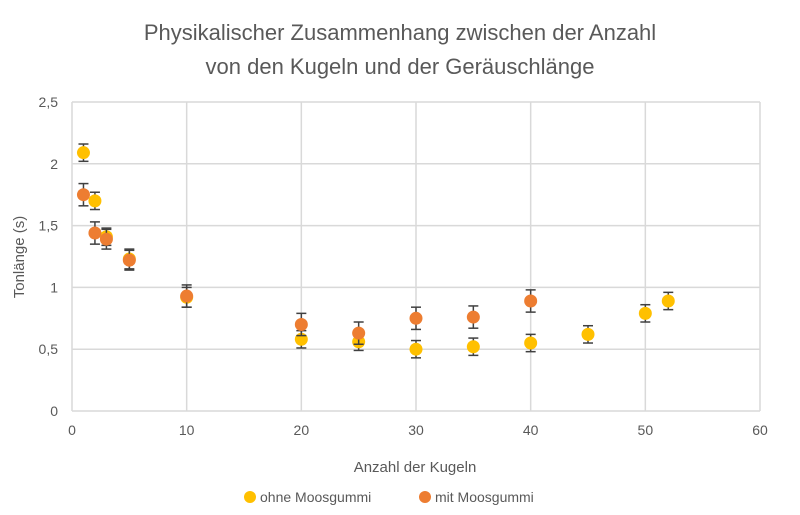 The width and height of the screenshot is (800, 515). I want to click on y-tick-label: 1,5, so click(49, 226).